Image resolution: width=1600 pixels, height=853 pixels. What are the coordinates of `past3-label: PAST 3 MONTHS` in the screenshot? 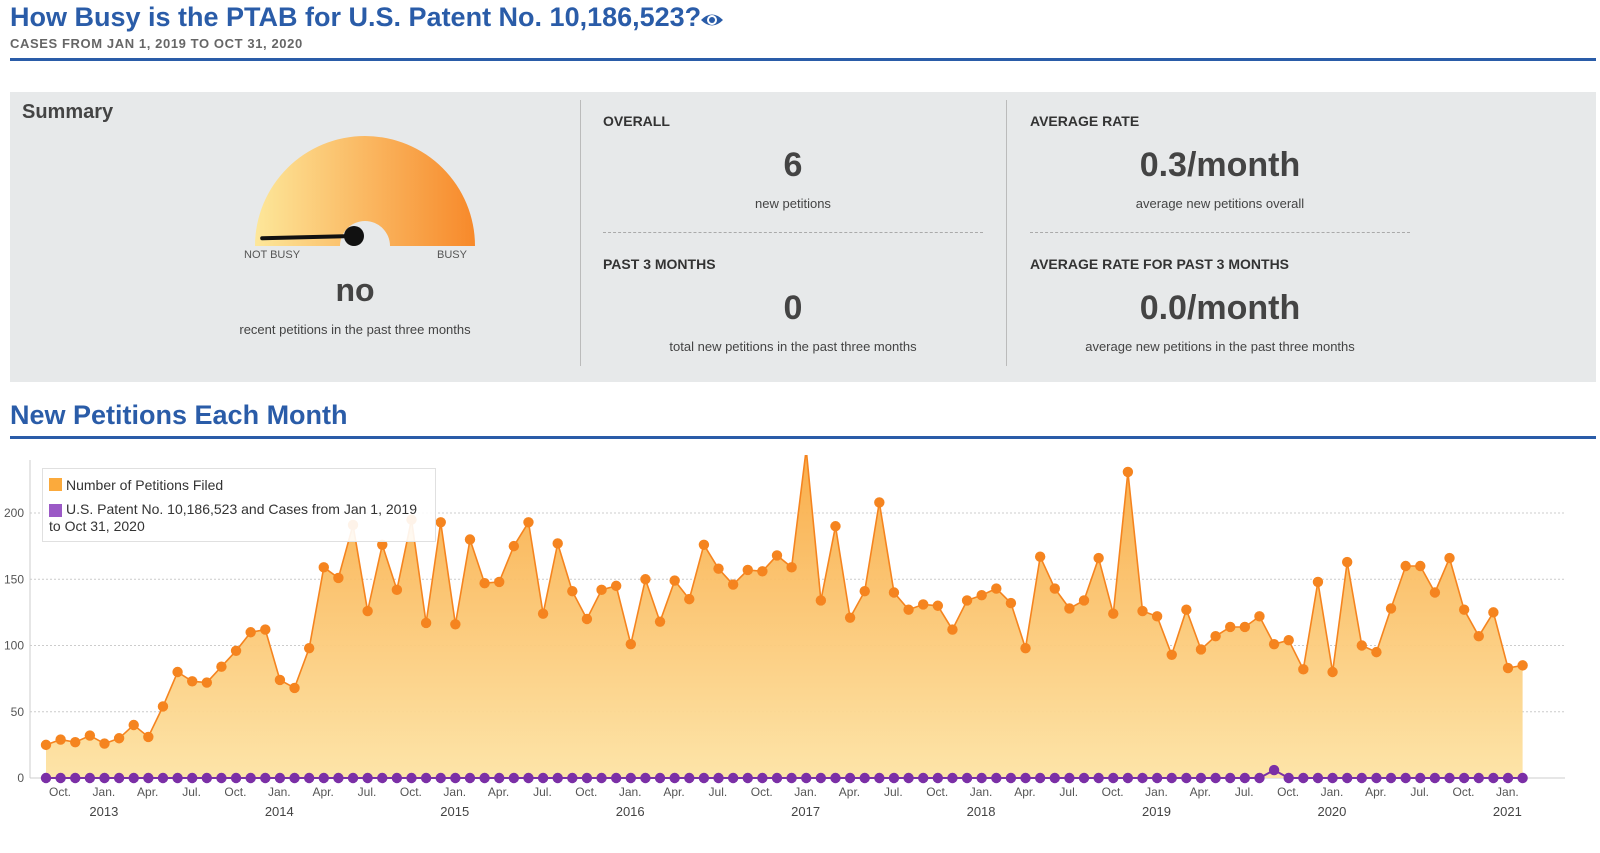 It's located at (659, 264).